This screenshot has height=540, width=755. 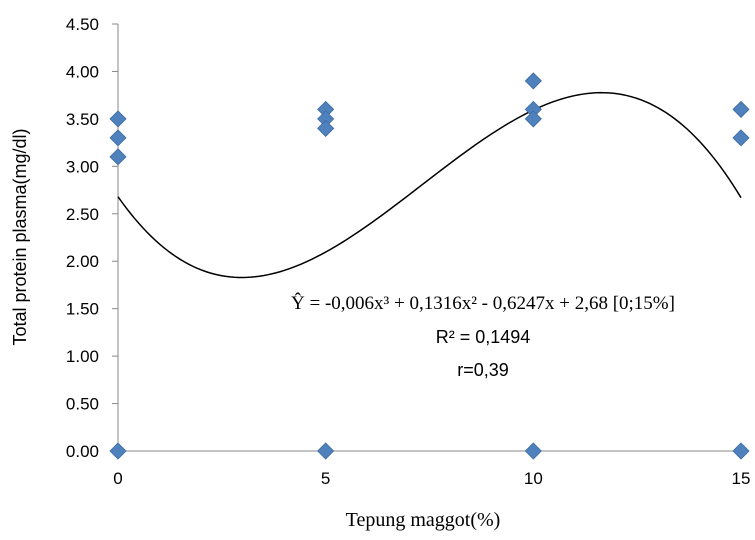 What do you see at coordinates (483, 337) in the screenshot?
I see `r-squared-label: R² = 0,1494` at bounding box center [483, 337].